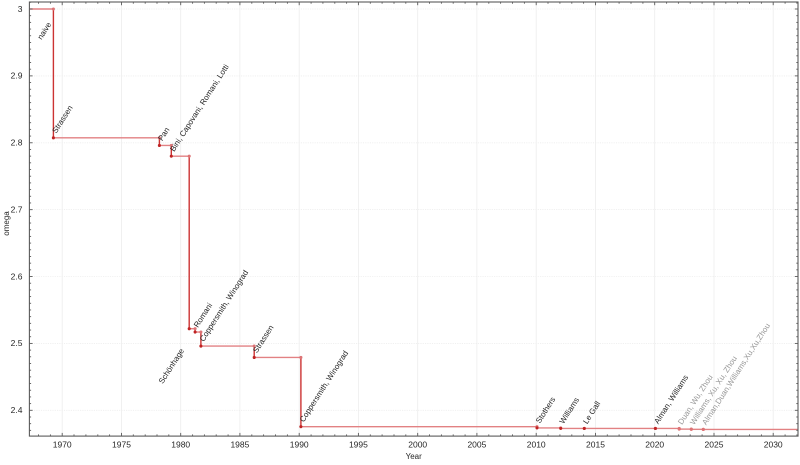 The width and height of the screenshot is (800, 465). What do you see at coordinates (6, 223) in the screenshot?
I see `svg-text: omega` at bounding box center [6, 223].